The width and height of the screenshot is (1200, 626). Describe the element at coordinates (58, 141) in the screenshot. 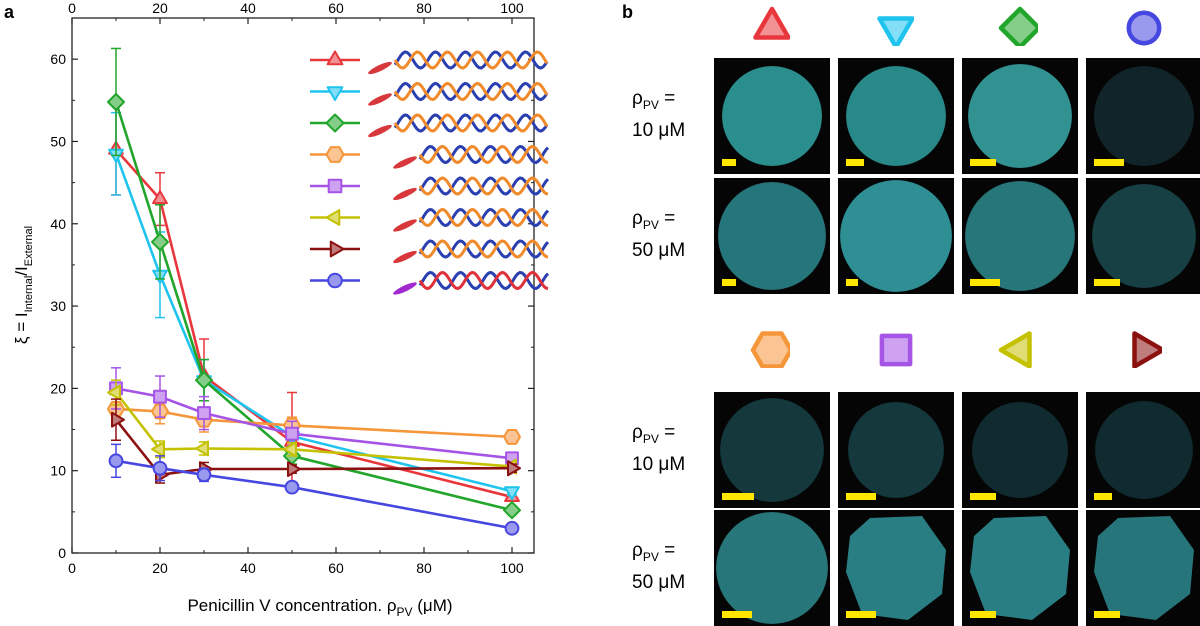

I see `y-tick-label: 50` at that location.